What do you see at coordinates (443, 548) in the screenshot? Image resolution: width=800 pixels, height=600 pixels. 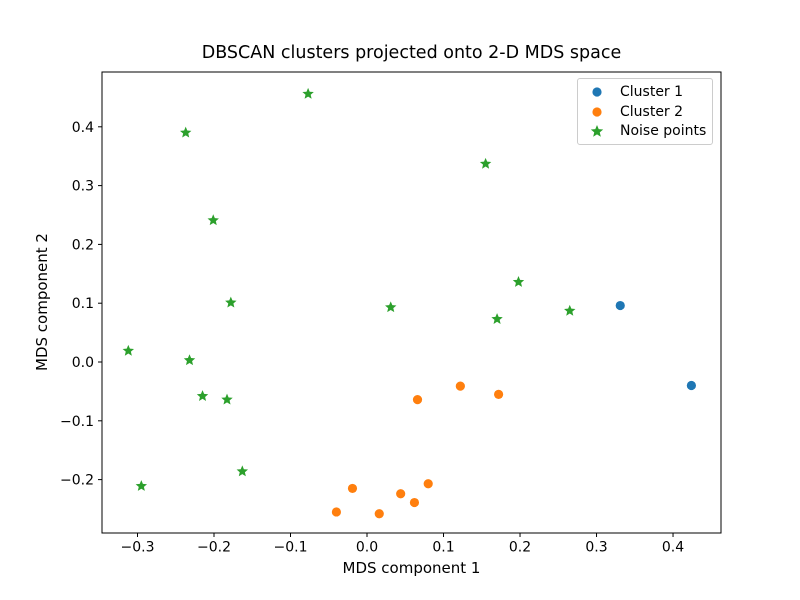 I see `x-tick-label: 0.1` at bounding box center [443, 548].